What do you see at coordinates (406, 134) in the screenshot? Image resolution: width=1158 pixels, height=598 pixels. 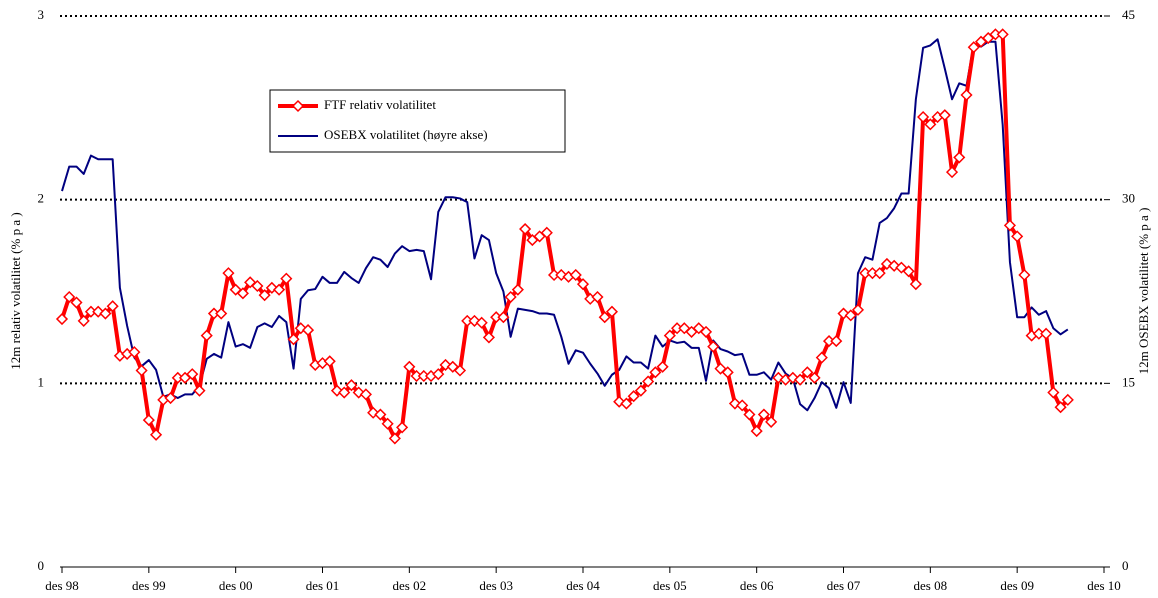 I see `legend-label: OSEBX volatilitet (høyre akse)` at bounding box center [406, 134].